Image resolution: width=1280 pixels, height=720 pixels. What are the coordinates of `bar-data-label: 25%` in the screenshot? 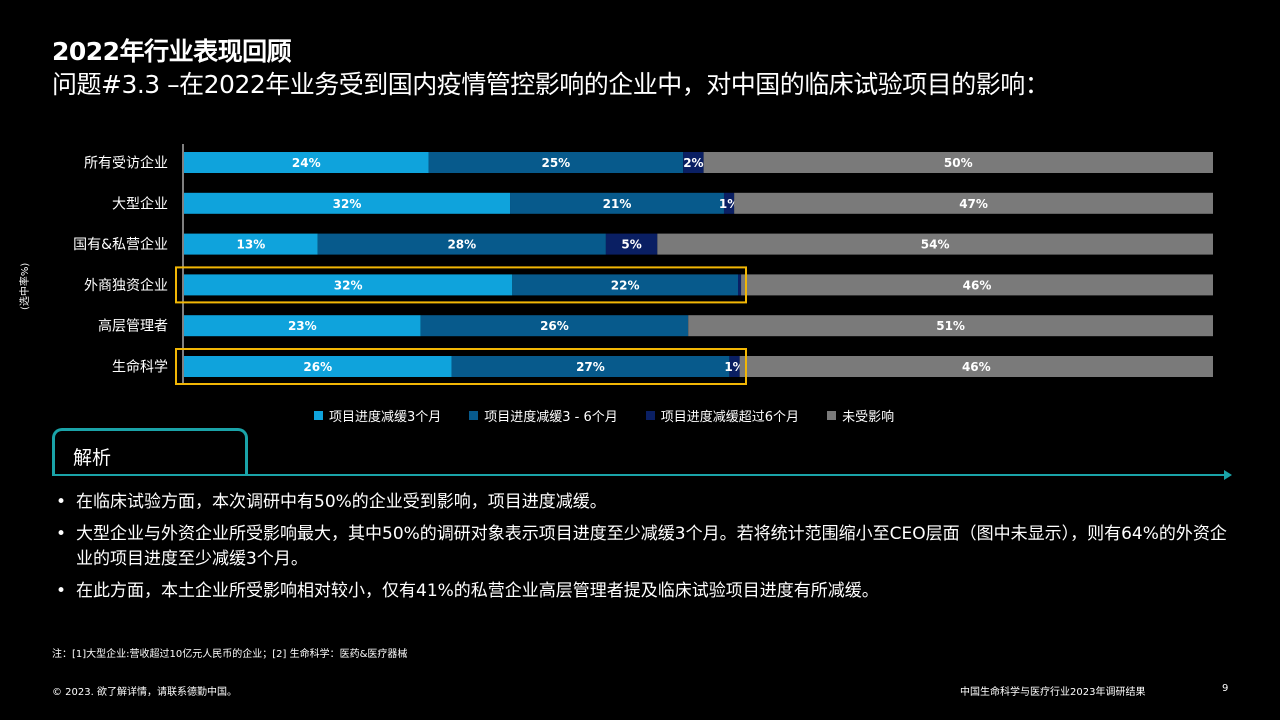 It's located at (555, 163).